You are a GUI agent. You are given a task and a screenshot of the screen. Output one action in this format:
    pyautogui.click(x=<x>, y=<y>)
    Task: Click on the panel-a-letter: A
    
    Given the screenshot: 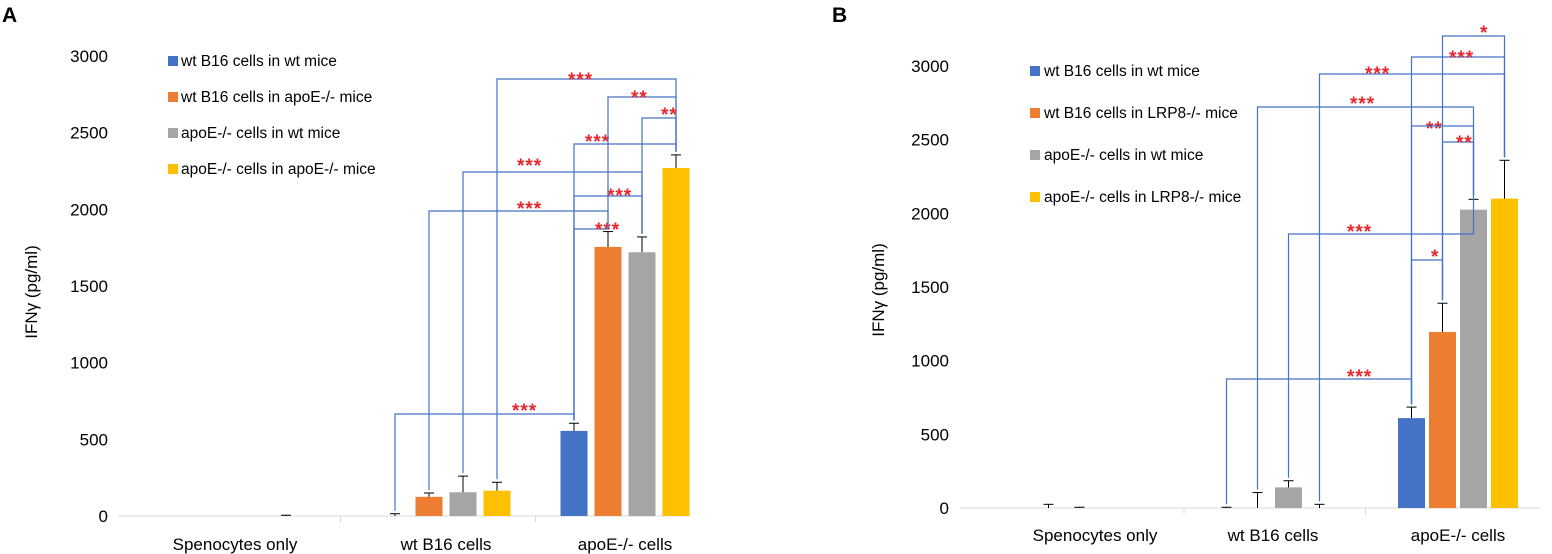 What is the action you would take?
    pyautogui.click(x=9, y=15)
    